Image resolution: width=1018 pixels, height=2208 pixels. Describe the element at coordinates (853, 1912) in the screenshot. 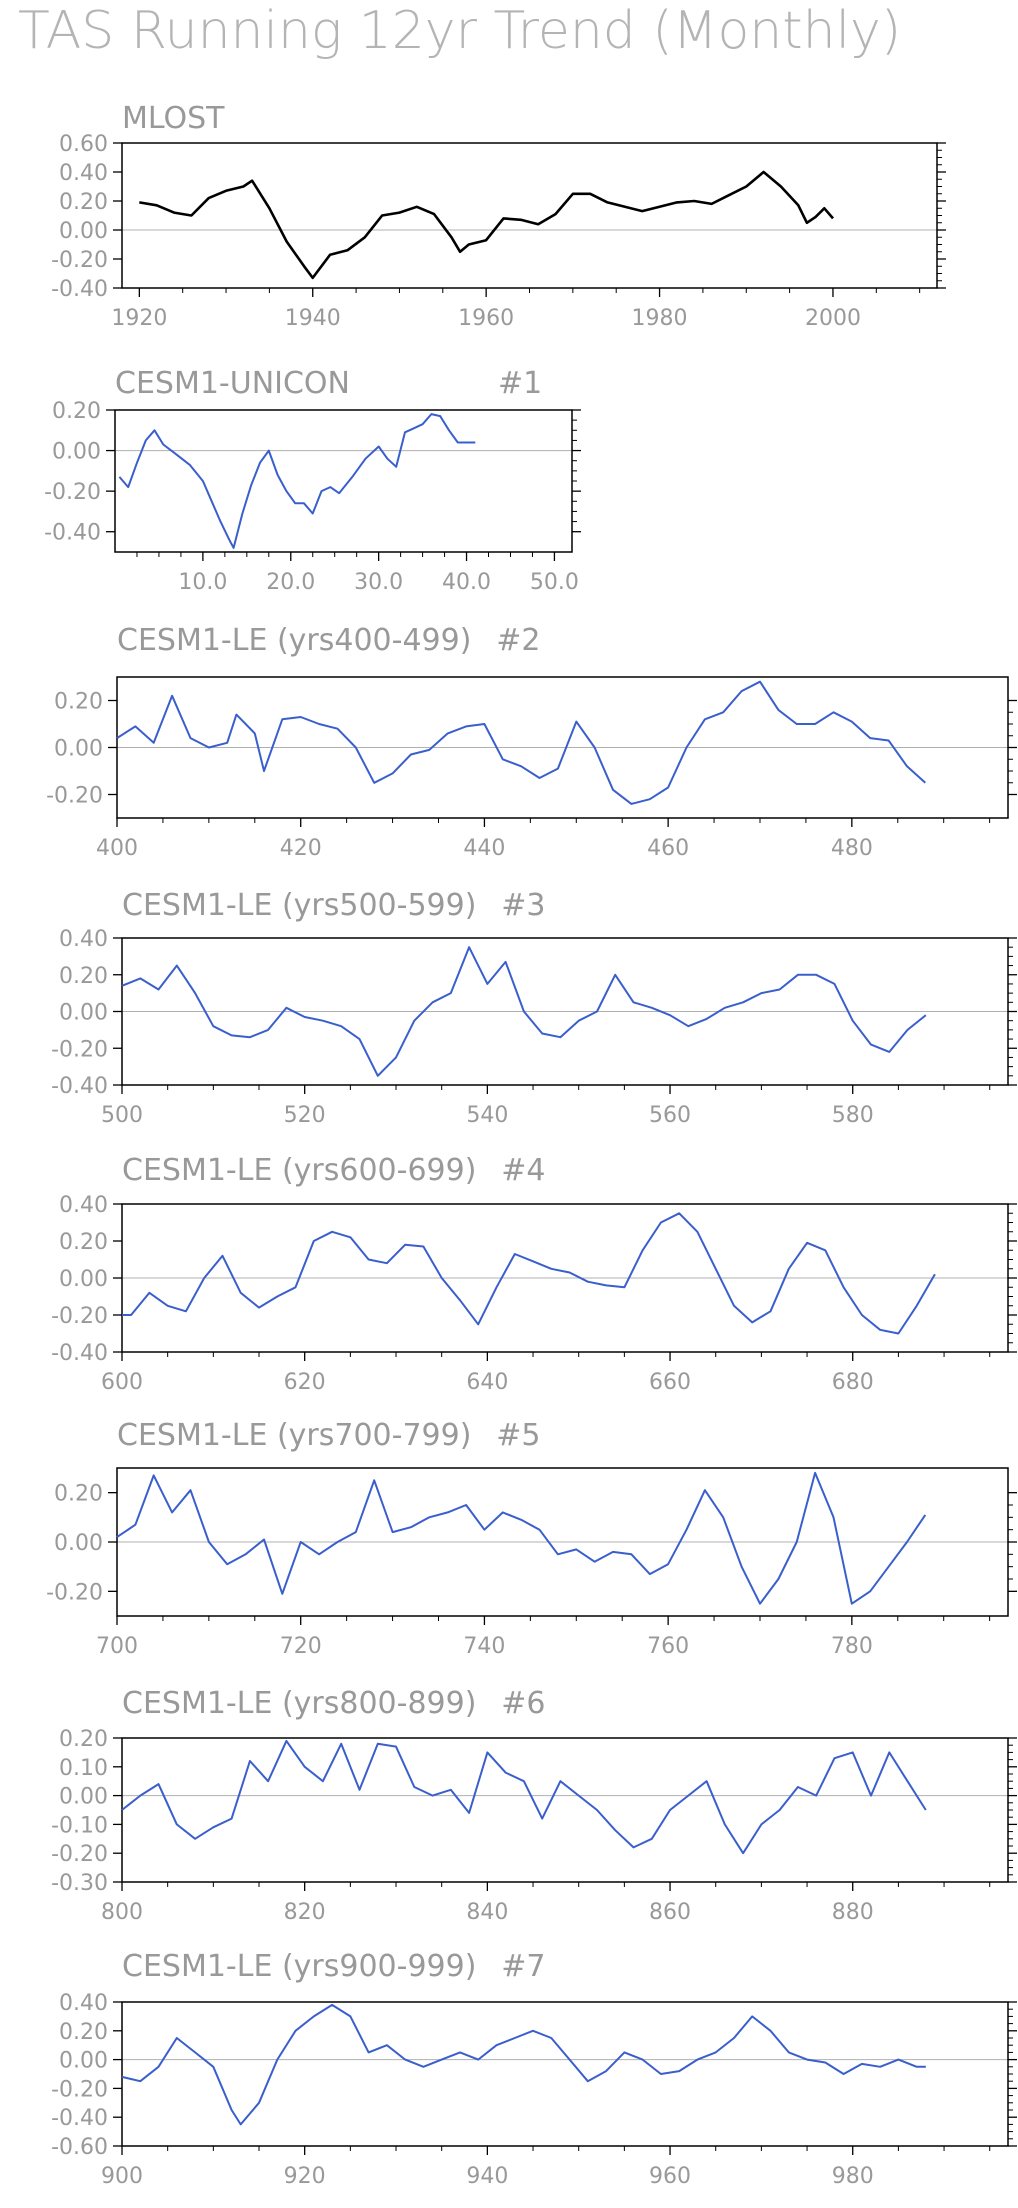

I see `chart-6-xtick-label: 880` at that location.